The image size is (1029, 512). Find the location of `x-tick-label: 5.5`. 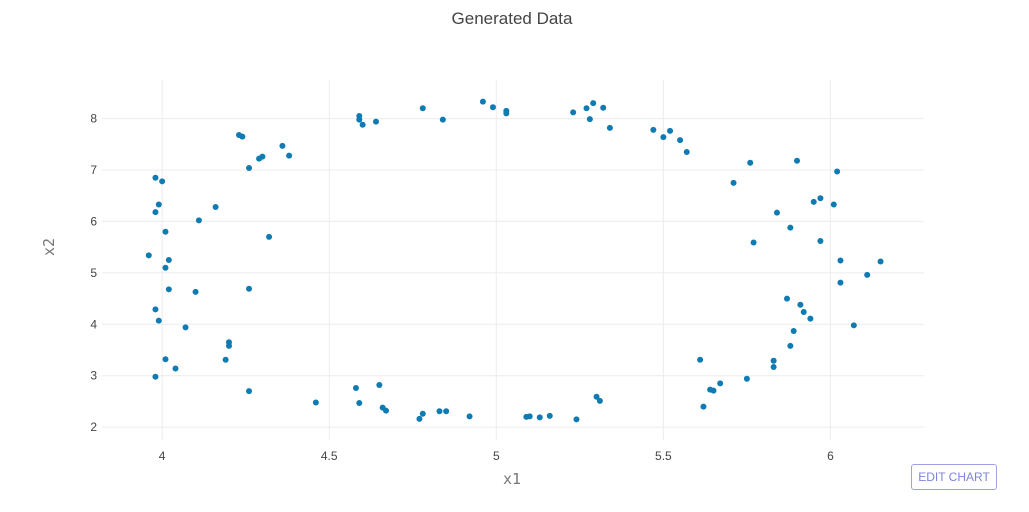

x-tick-label: 5.5 is located at coordinates (663, 456).